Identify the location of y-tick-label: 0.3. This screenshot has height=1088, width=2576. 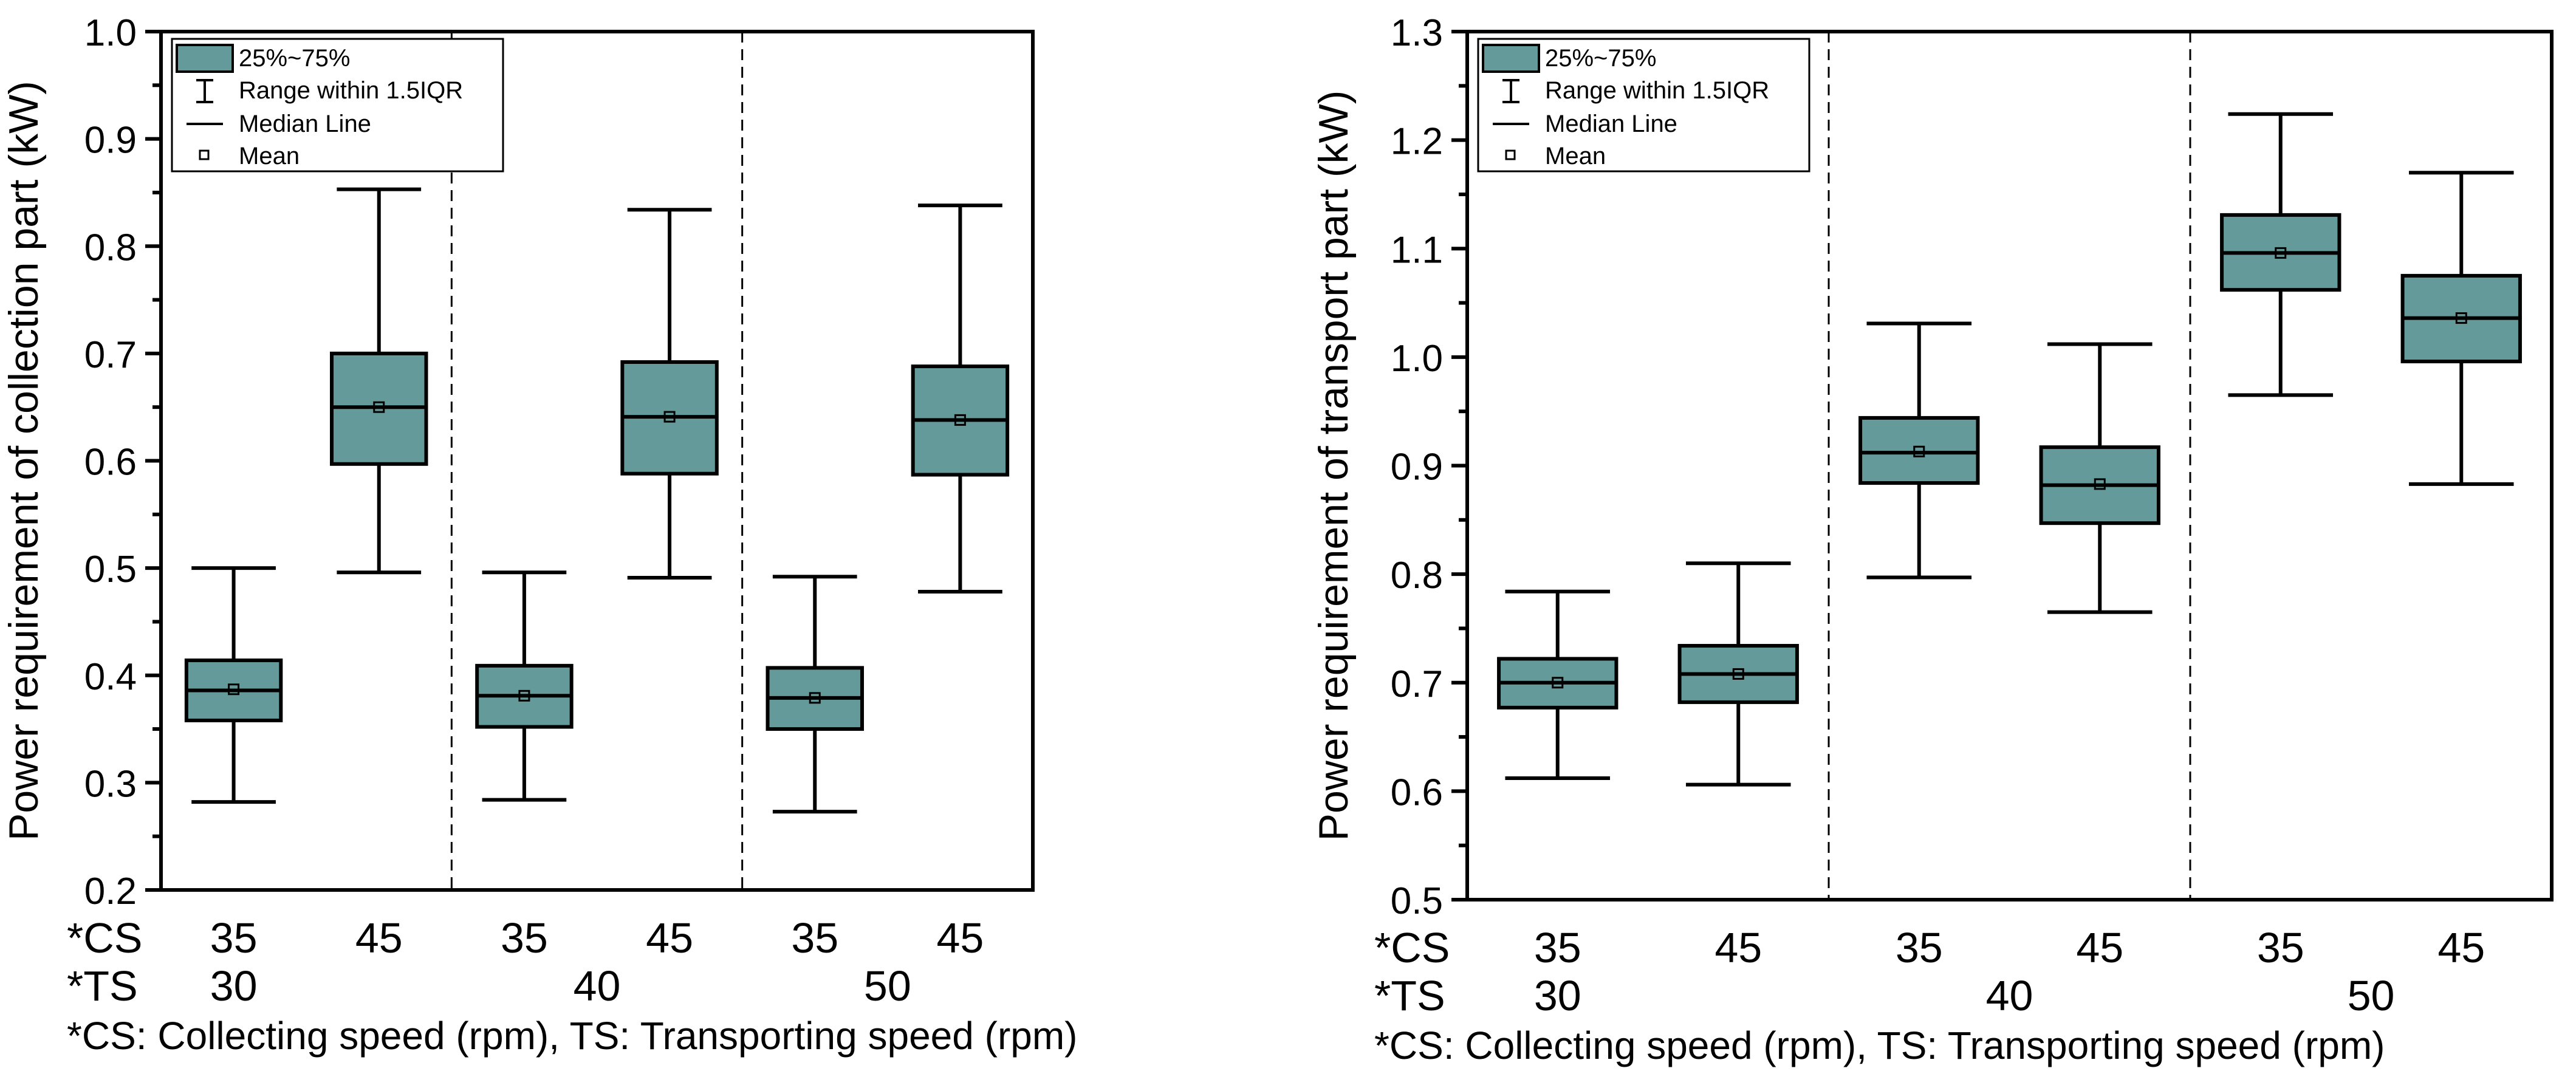
(110, 784).